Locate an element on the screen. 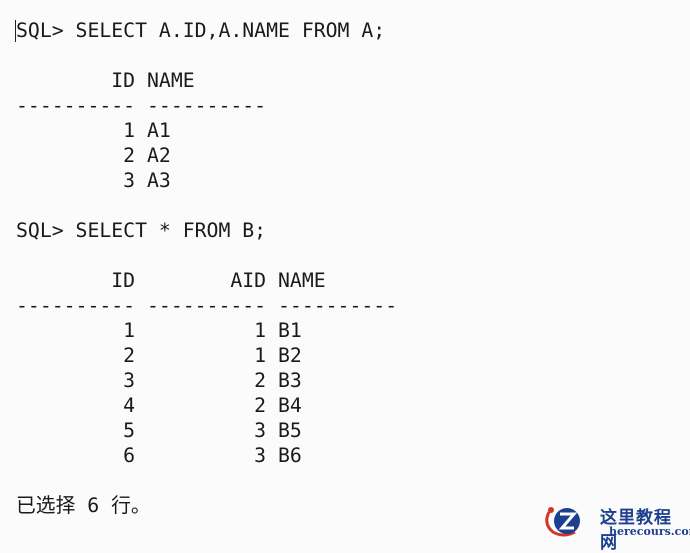 This screenshot has width=690, height=553. console-line: ID AID NAME is located at coordinates (171, 280).